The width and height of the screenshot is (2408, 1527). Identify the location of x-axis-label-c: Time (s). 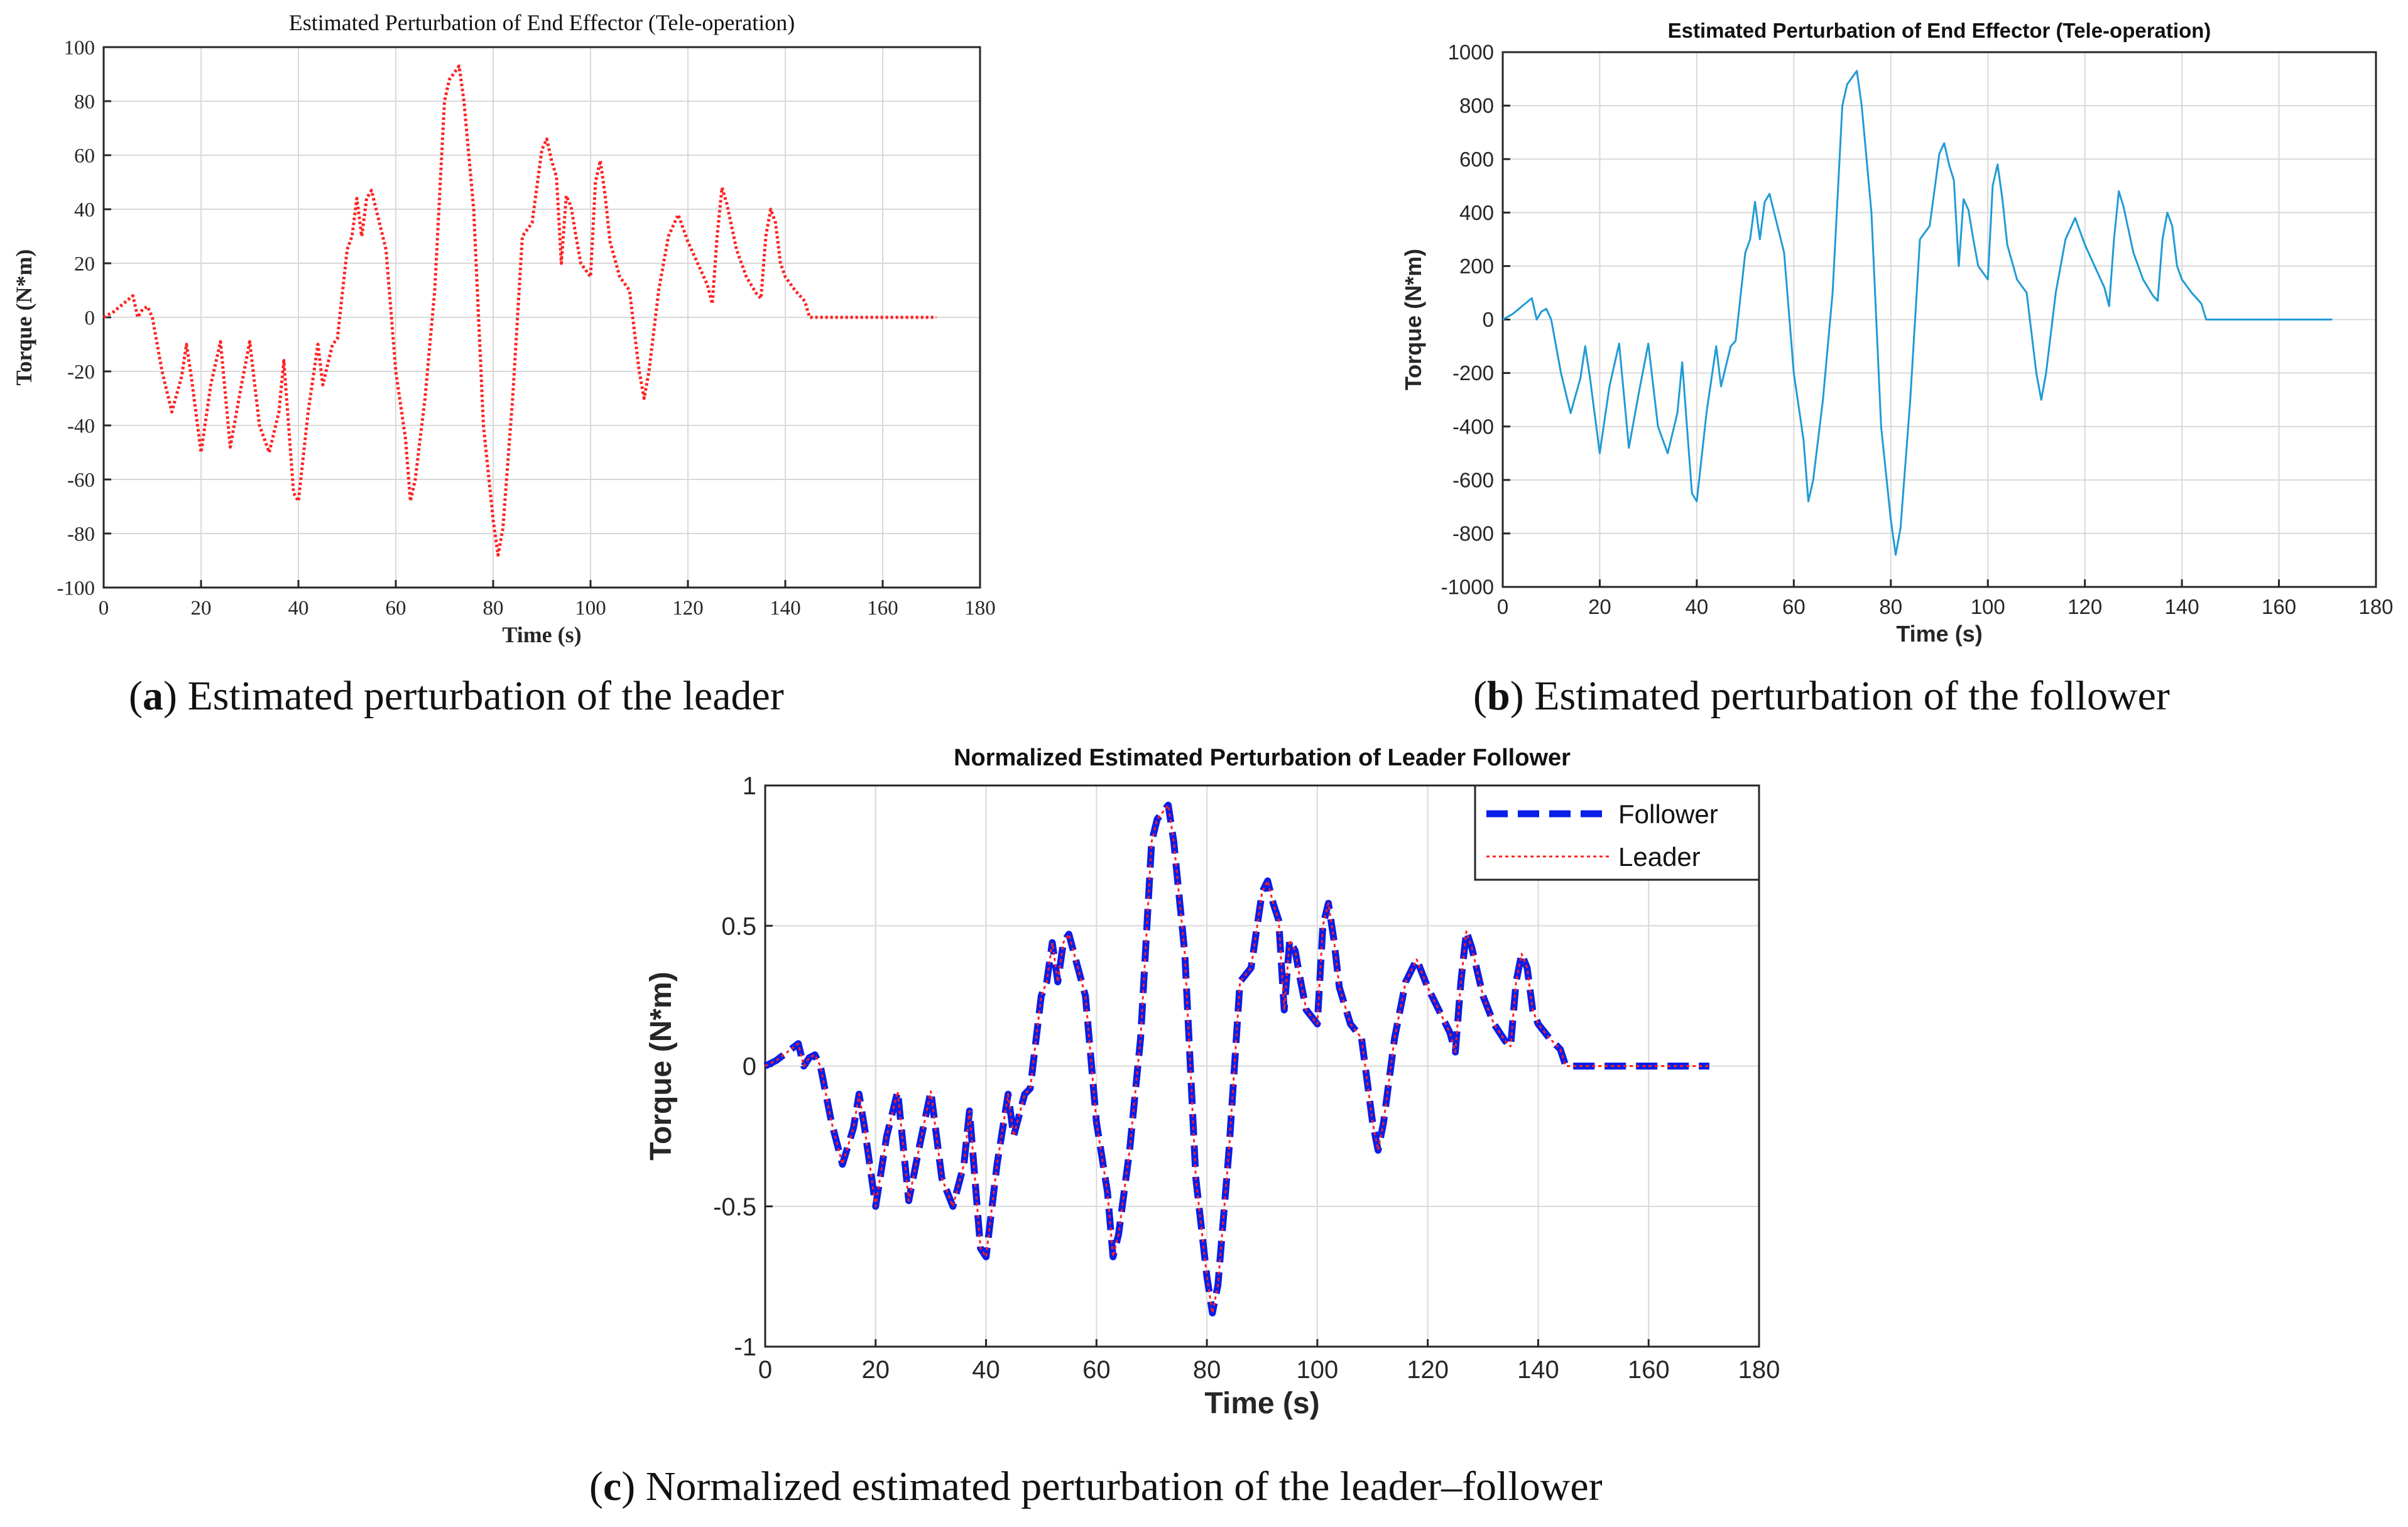
(1261, 1403).